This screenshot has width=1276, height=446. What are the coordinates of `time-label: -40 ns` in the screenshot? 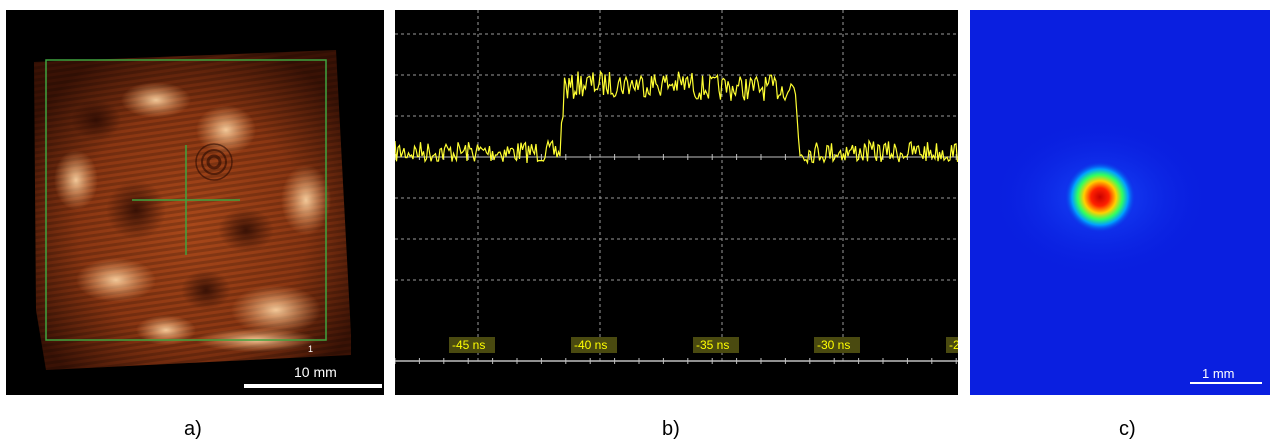 It's located at (590, 345).